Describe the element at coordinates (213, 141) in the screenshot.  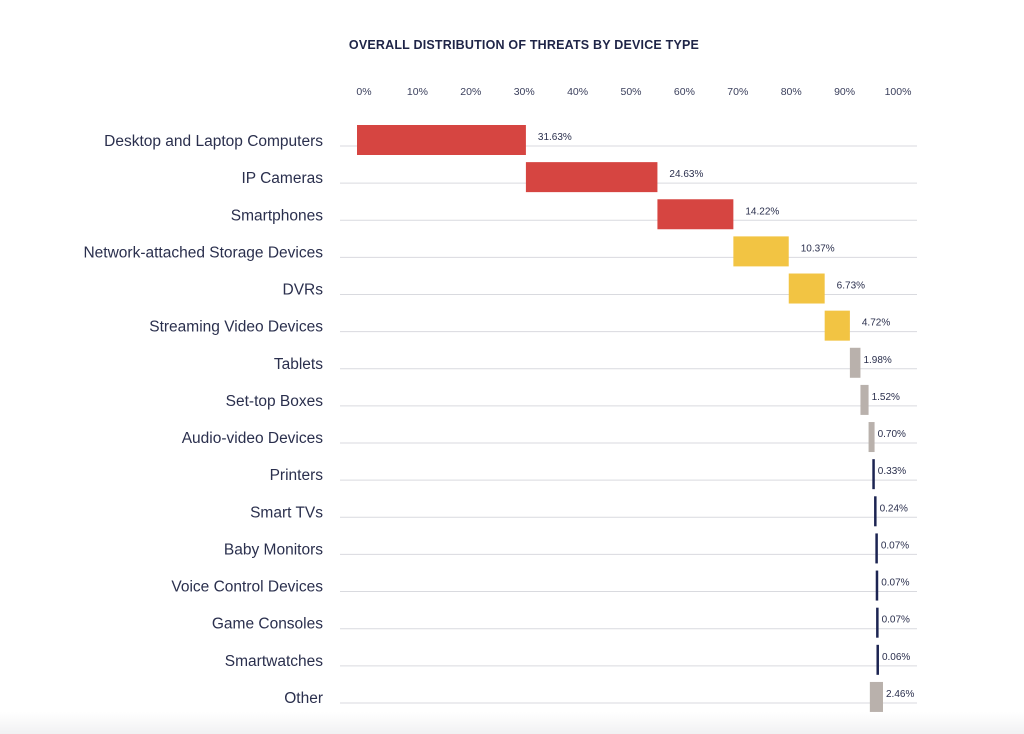
I see `category-label: Desktop and Laptop Computers` at that location.